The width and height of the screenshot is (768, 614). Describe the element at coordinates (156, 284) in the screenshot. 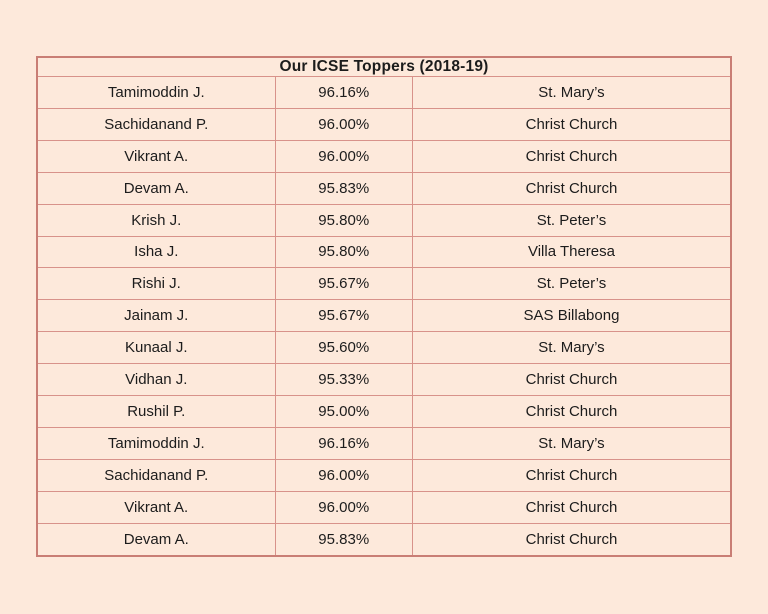

I see `student-name-cell: Rishi J.` at that location.